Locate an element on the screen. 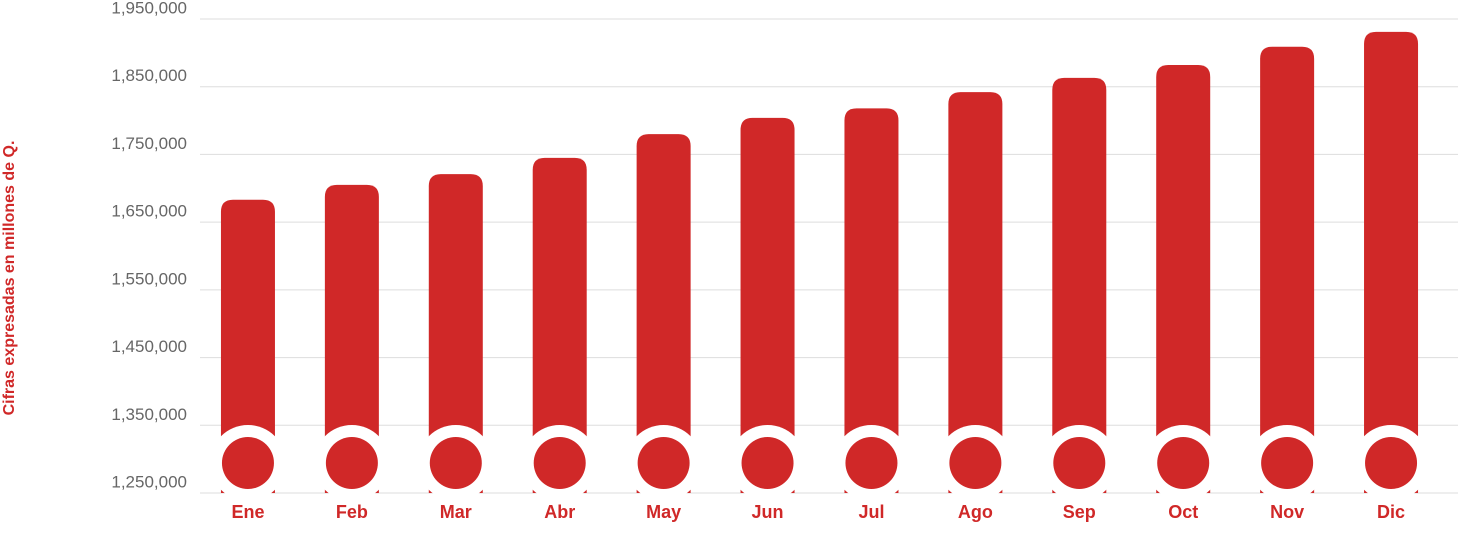 The width and height of the screenshot is (1458, 536). y-tick-label: 1,950,000 is located at coordinates (149, 8).